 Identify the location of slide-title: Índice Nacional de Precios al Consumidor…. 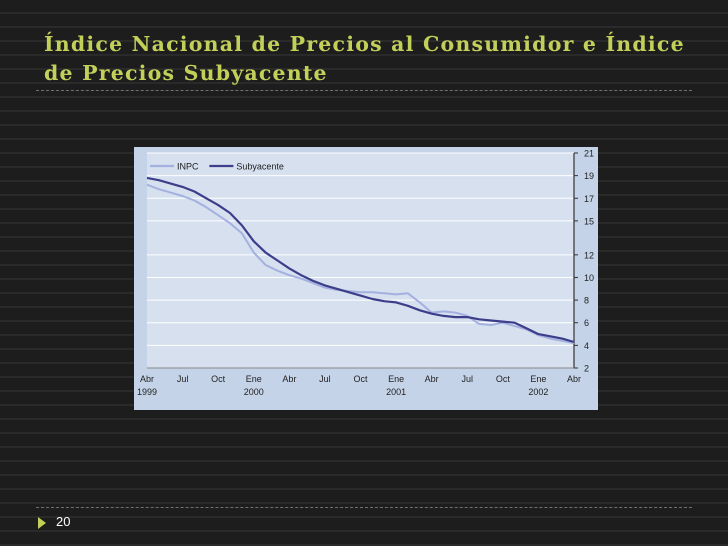
(364, 58).